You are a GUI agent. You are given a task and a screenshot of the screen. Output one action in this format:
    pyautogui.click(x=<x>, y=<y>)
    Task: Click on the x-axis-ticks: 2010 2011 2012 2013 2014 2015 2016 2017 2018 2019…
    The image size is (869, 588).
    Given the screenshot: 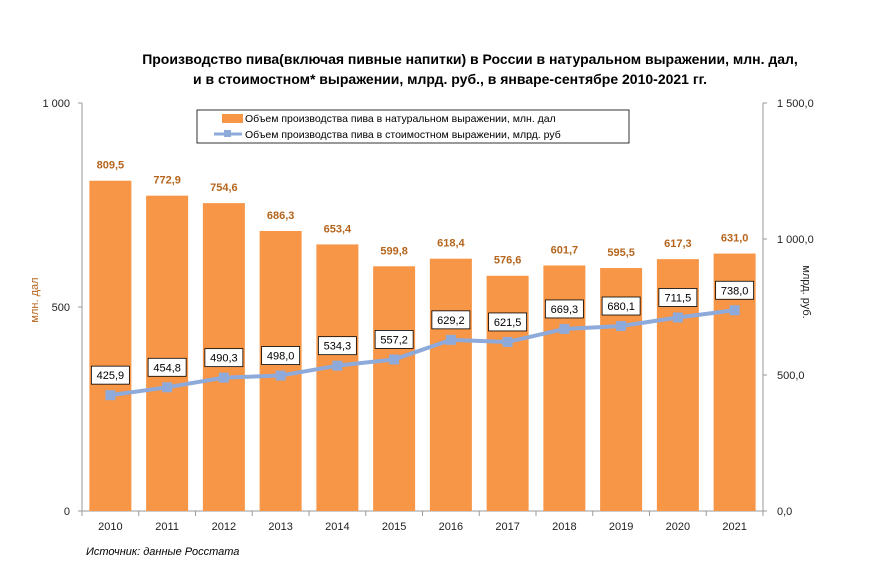 What is the action you would take?
    pyautogui.click(x=422, y=522)
    